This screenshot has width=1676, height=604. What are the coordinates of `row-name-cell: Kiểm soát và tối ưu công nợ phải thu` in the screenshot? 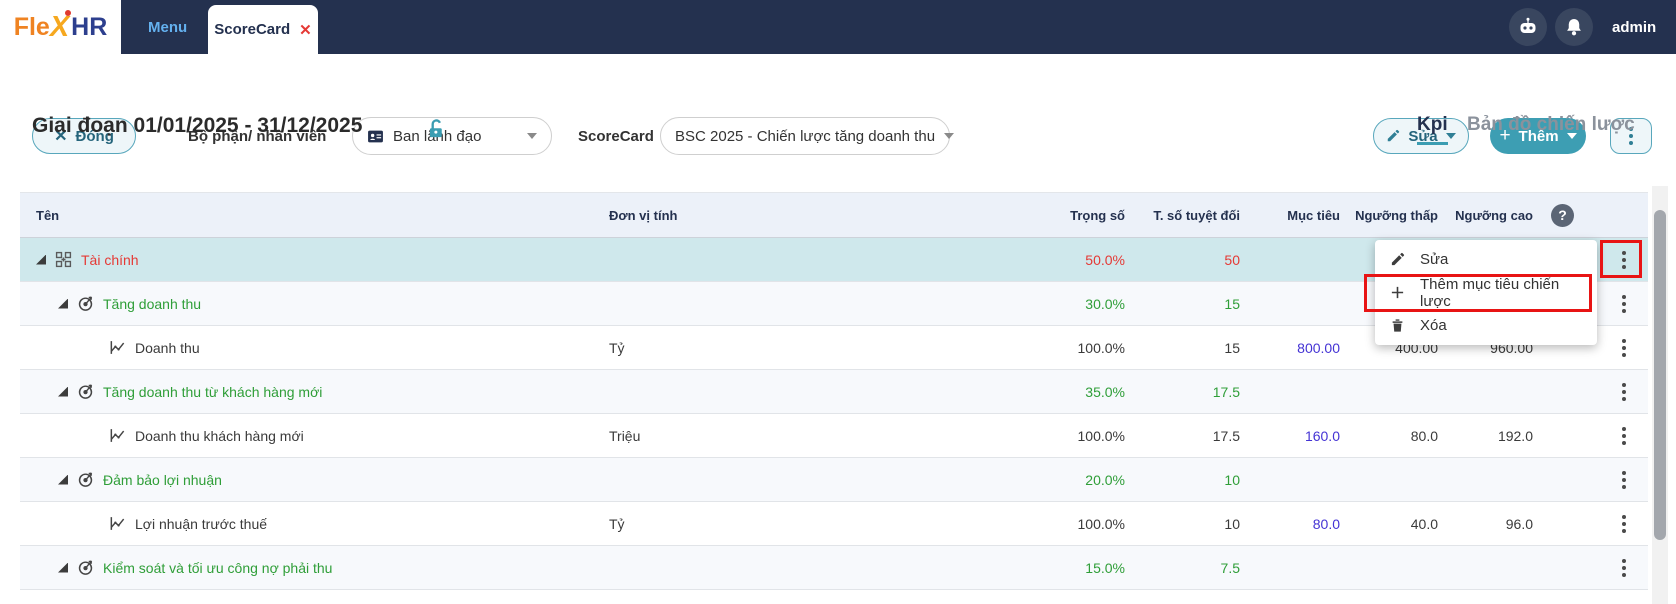 It's located at (302, 567).